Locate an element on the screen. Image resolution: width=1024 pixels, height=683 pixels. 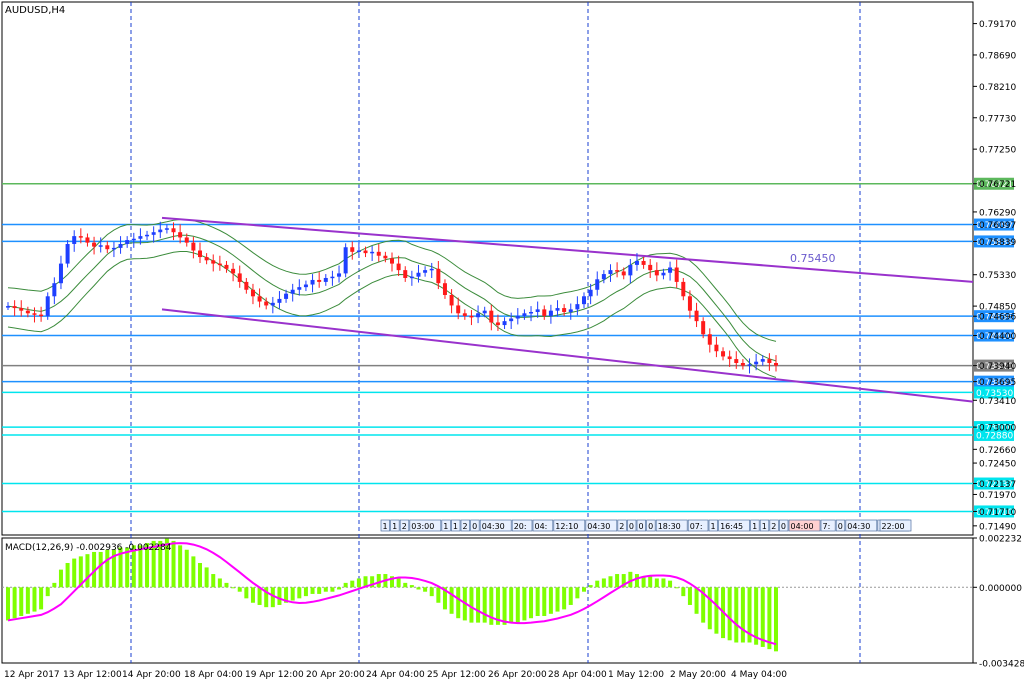
period-tag-label: 04:30 is located at coordinates (493, 526).